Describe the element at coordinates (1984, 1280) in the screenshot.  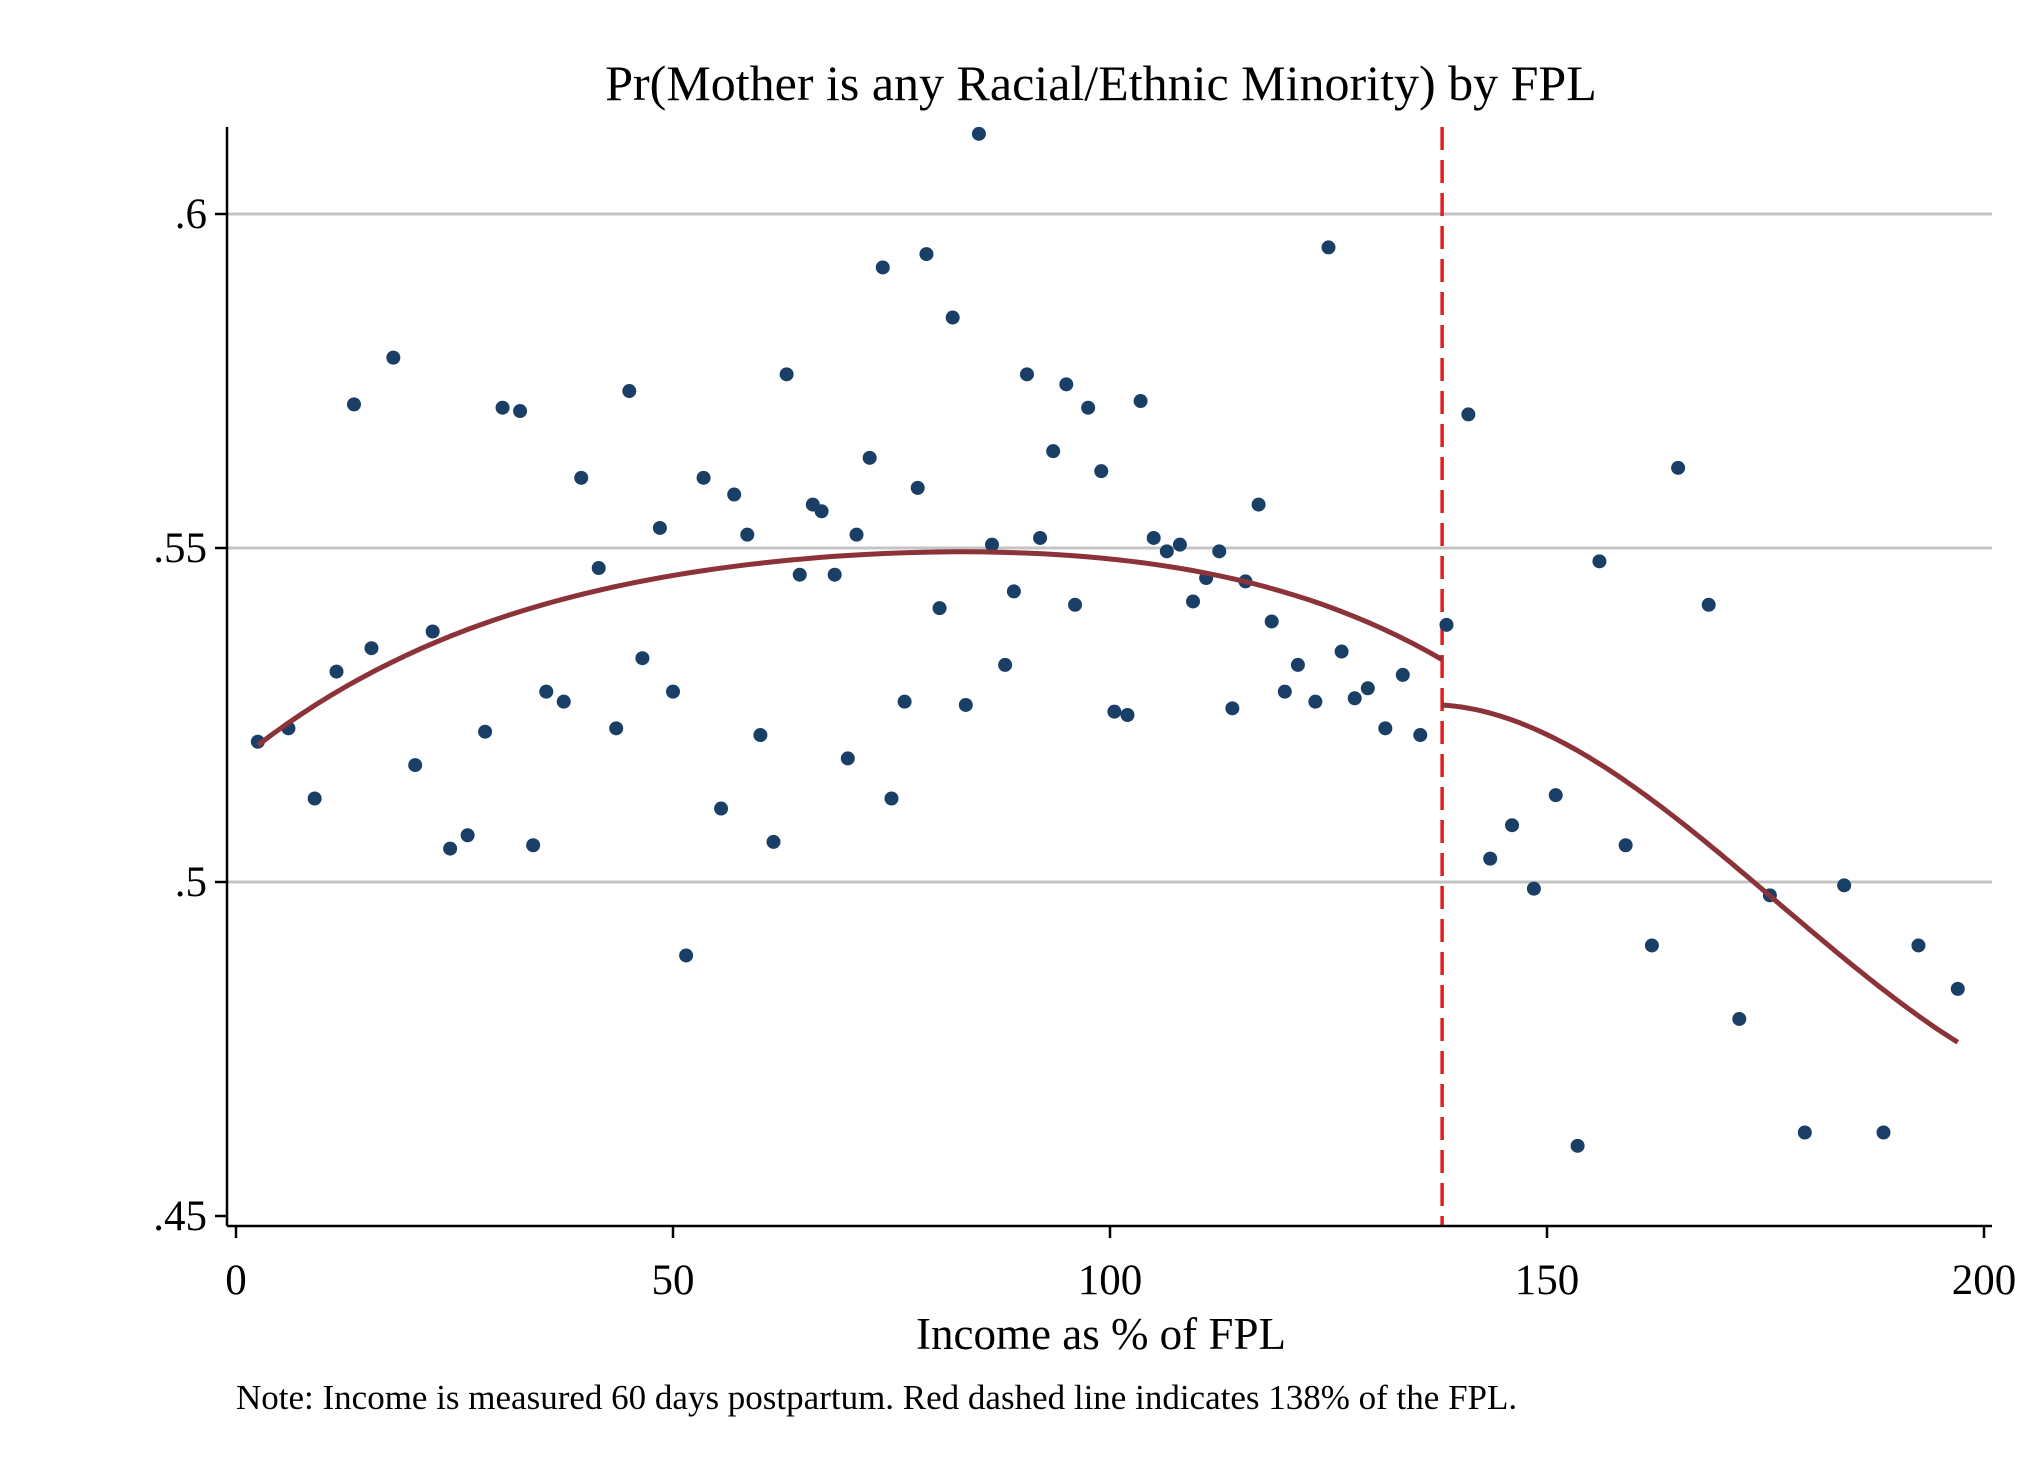
I see `x-tick-label: 200` at that location.